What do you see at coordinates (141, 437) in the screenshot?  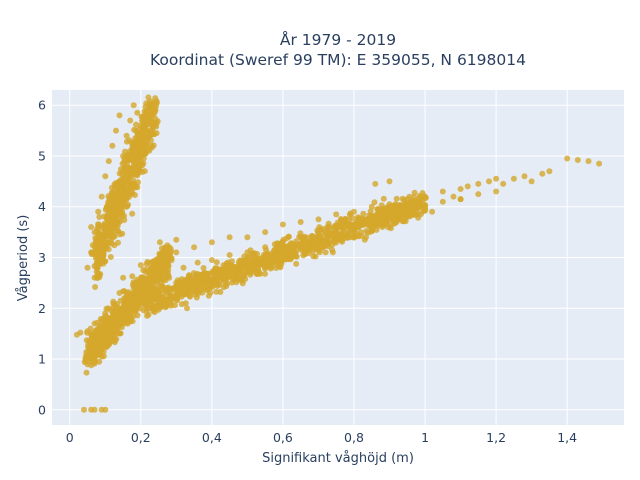 I see `x-tick-label: 0,2` at bounding box center [141, 437].